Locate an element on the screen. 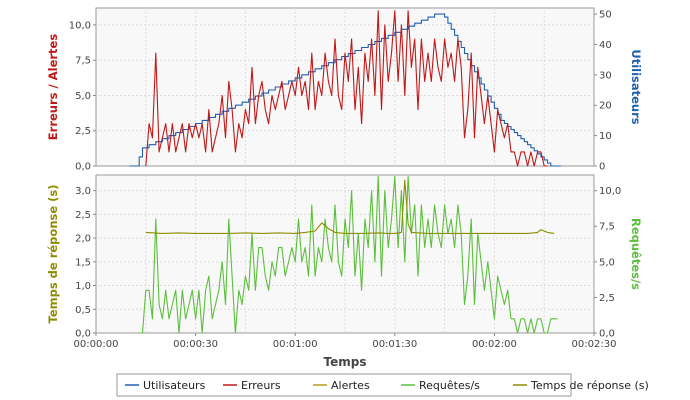  x-axis-tick-label: 00:01:30 is located at coordinates (394, 344).